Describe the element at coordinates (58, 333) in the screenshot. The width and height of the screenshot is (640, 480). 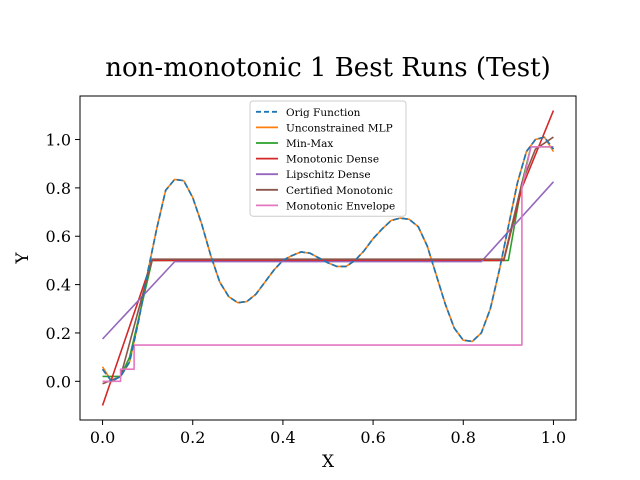
I see `y-tick-label: 0.2` at that location.